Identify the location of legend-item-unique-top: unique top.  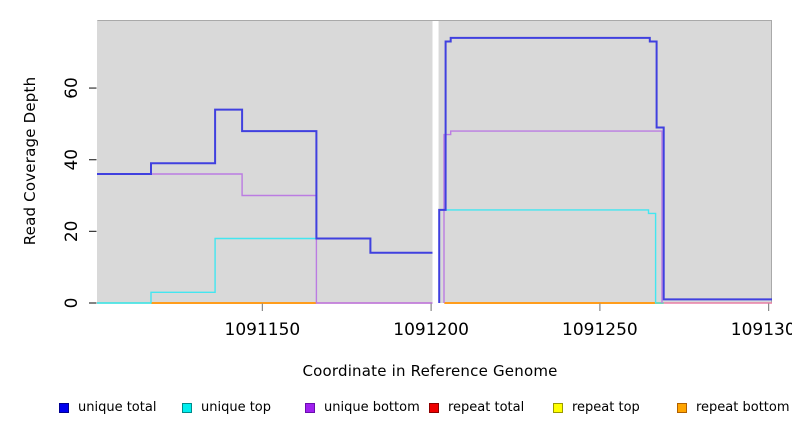
(226, 408).